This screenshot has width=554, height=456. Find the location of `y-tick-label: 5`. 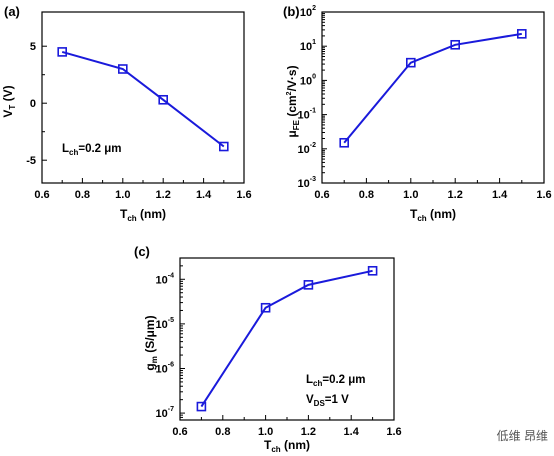

y-tick-label: 5 is located at coordinates (33, 47).